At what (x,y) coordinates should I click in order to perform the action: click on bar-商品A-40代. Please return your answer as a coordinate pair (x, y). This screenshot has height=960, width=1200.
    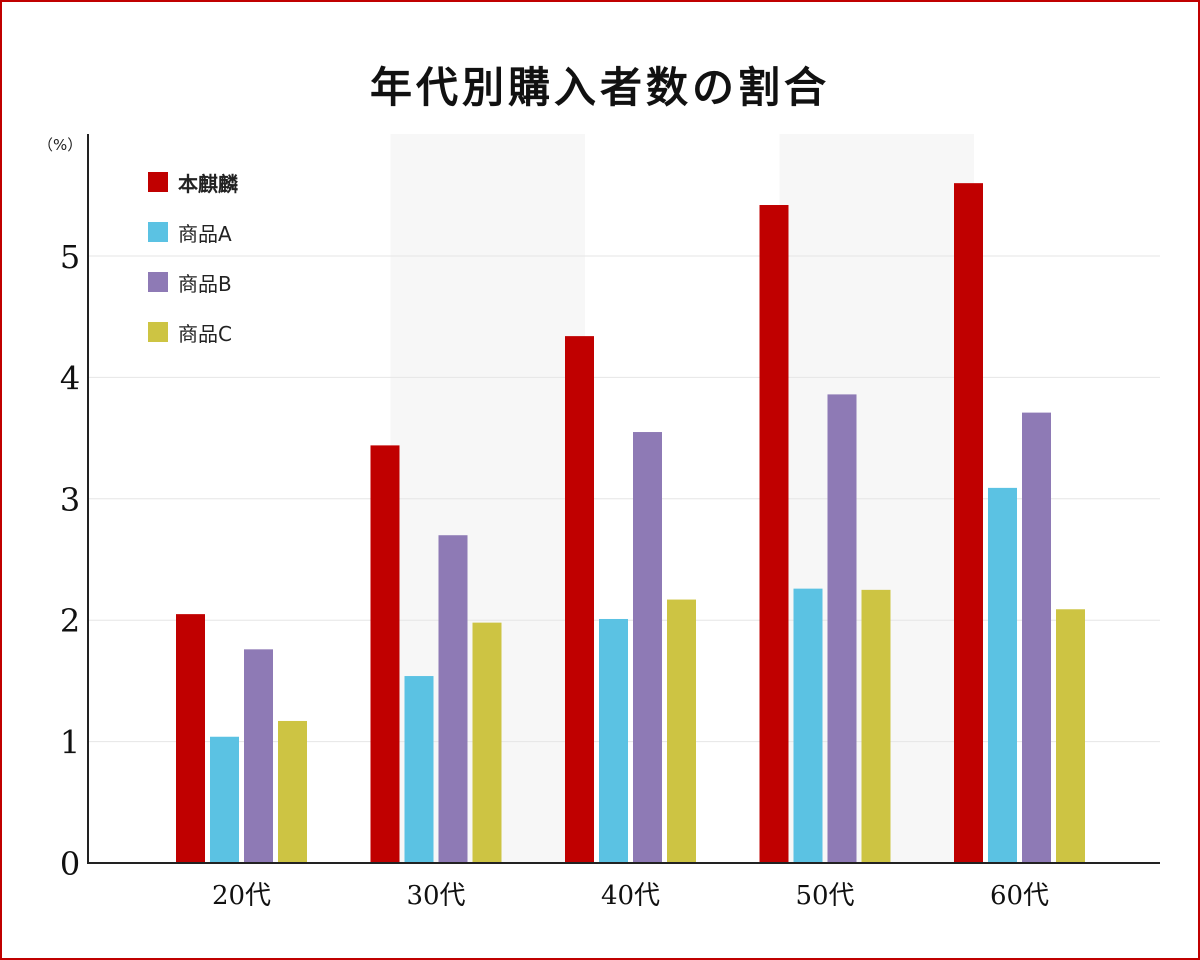
    Looking at the image, I should click on (613, 740).